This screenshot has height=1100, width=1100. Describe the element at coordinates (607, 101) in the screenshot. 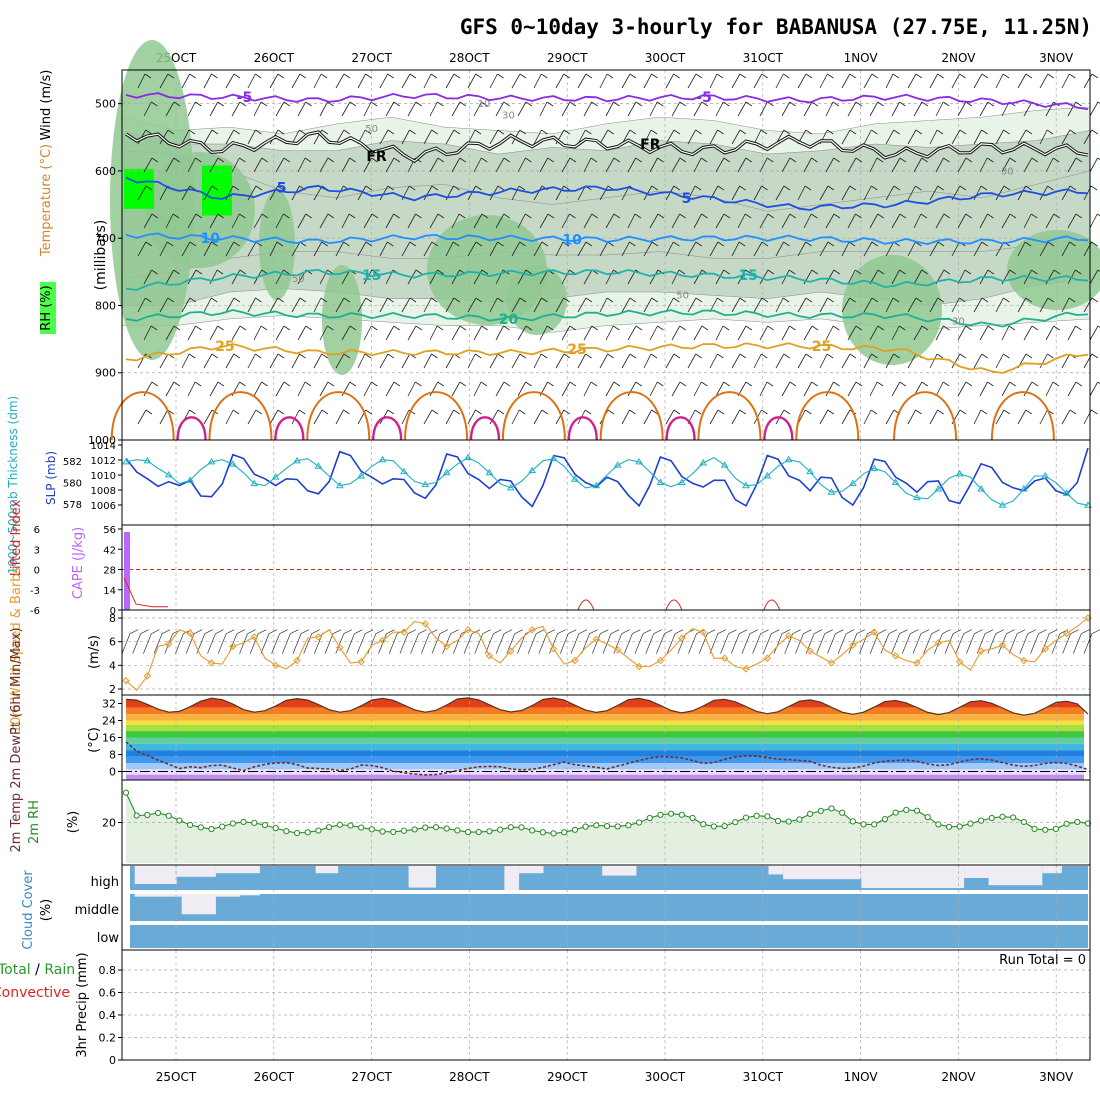

I see `isotherm-line--5` at that location.